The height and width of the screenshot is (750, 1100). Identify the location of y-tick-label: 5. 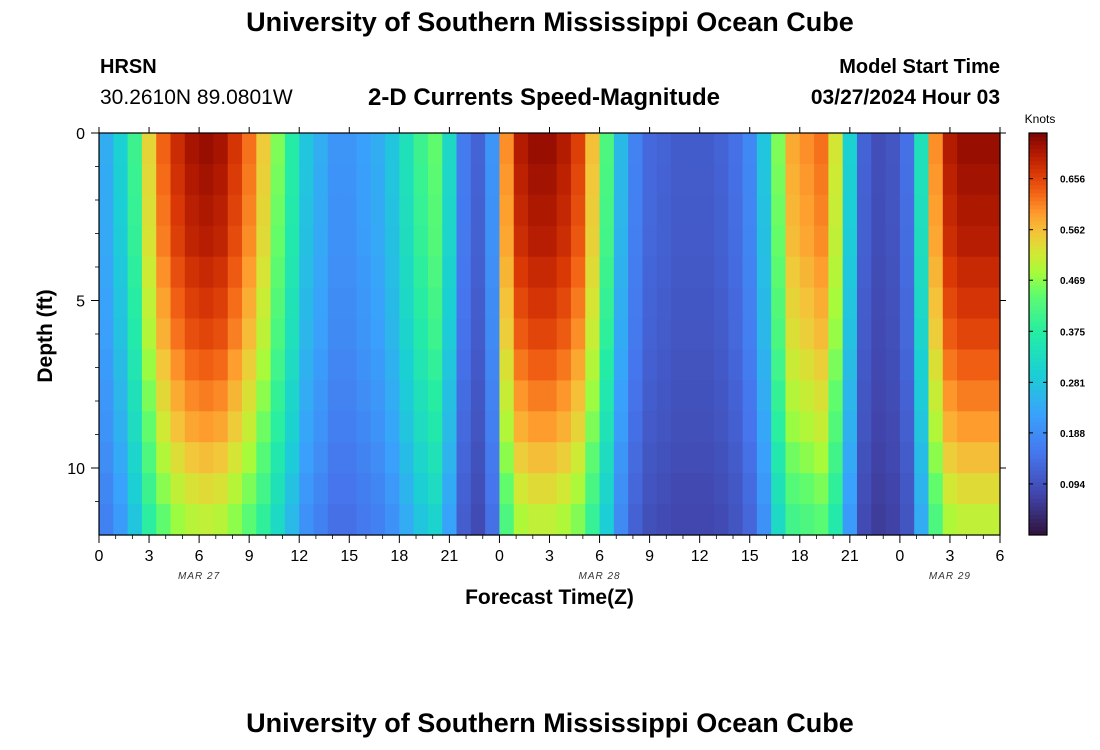
(80, 302).